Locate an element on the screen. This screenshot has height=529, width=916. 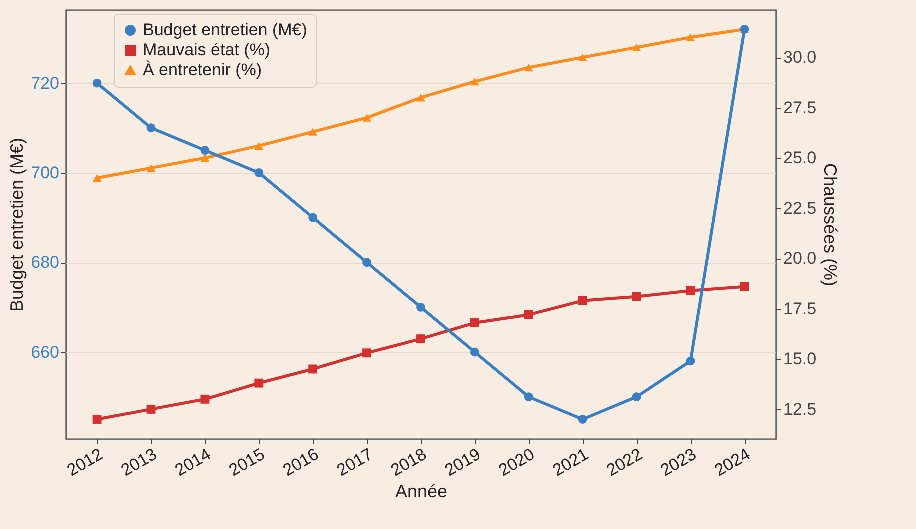
y-tick-label: 680 is located at coordinates (45, 262).